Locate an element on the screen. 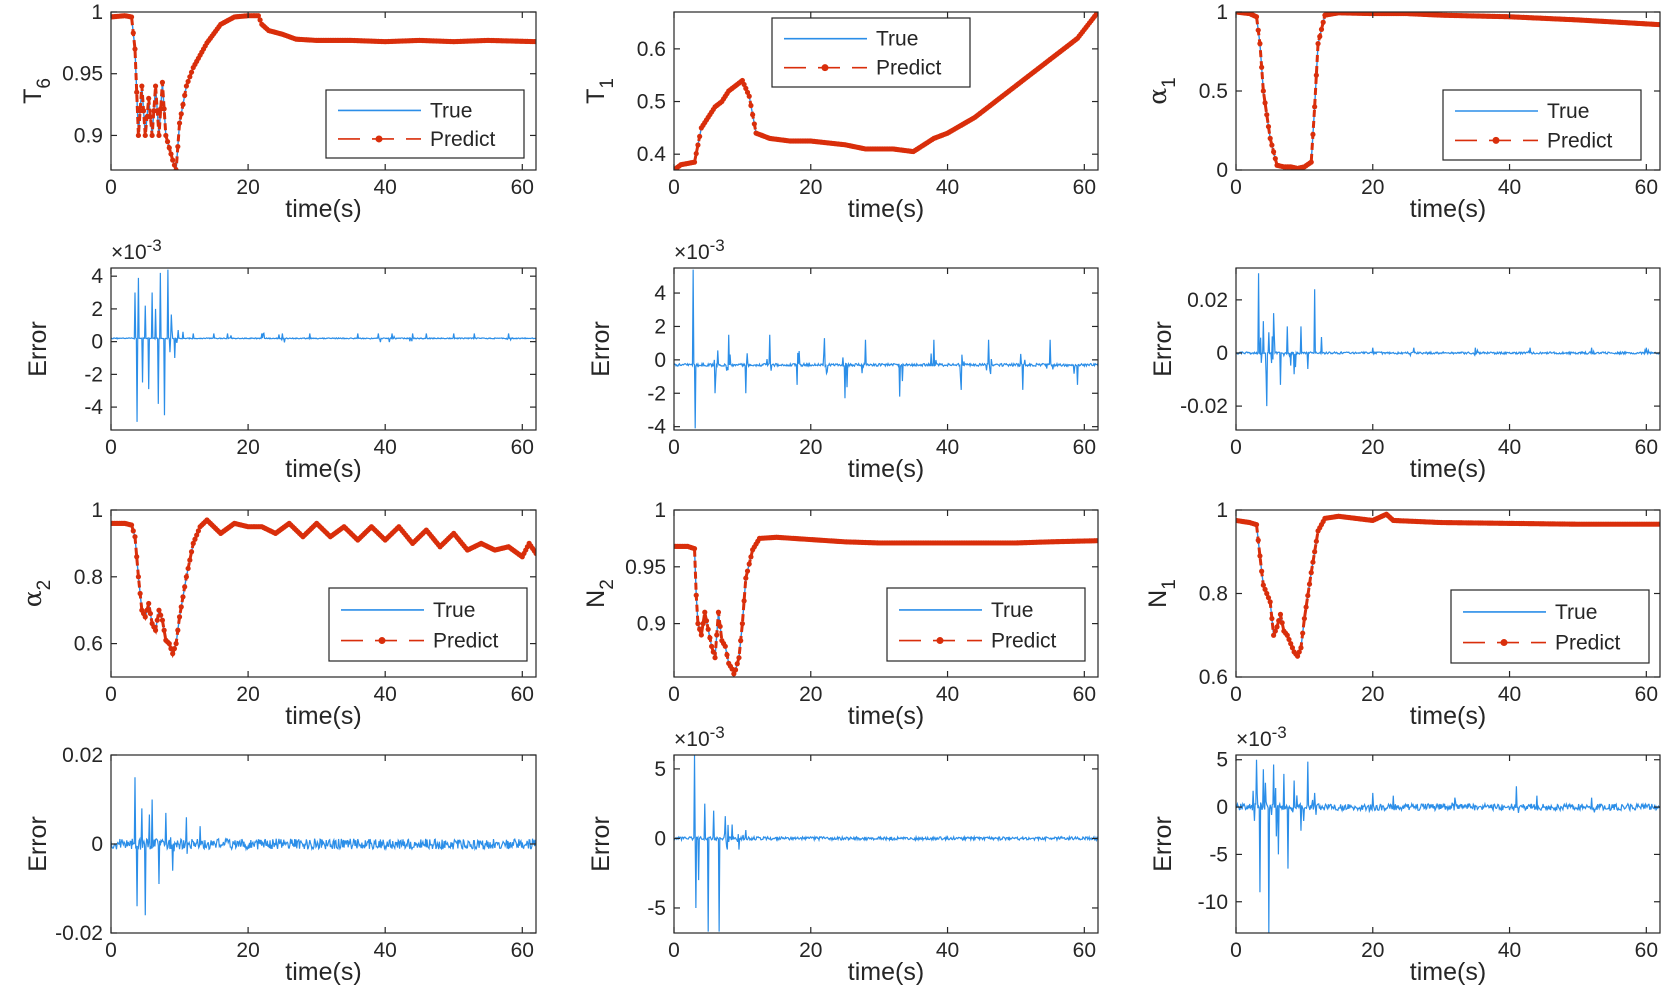 This screenshot has width=1662, height=995. chart-alpha2: 0 20 40 60 1 0.8 0.6 time(s) α2 True Predict is located at coordinates (277, 614).